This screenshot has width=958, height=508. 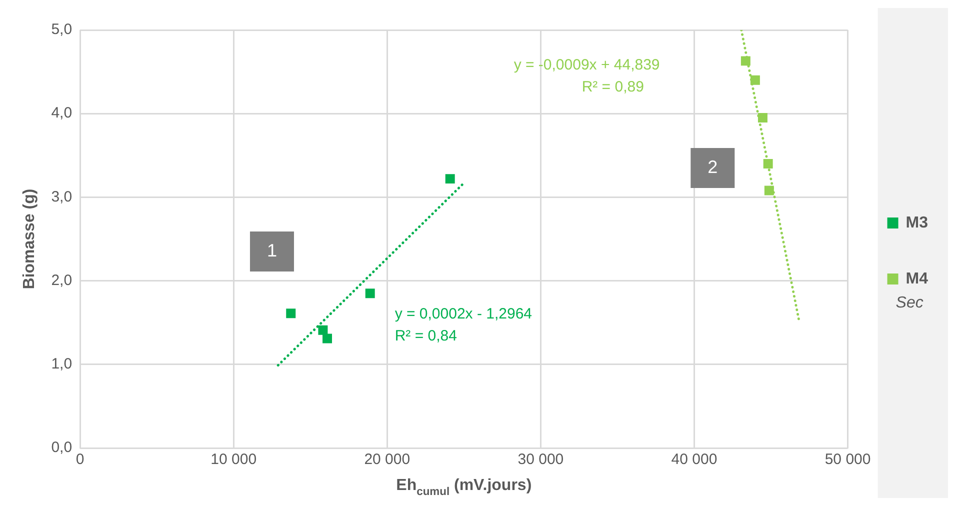 I want to click on y-tick-label: 4,0, so click(x=61, y=113).